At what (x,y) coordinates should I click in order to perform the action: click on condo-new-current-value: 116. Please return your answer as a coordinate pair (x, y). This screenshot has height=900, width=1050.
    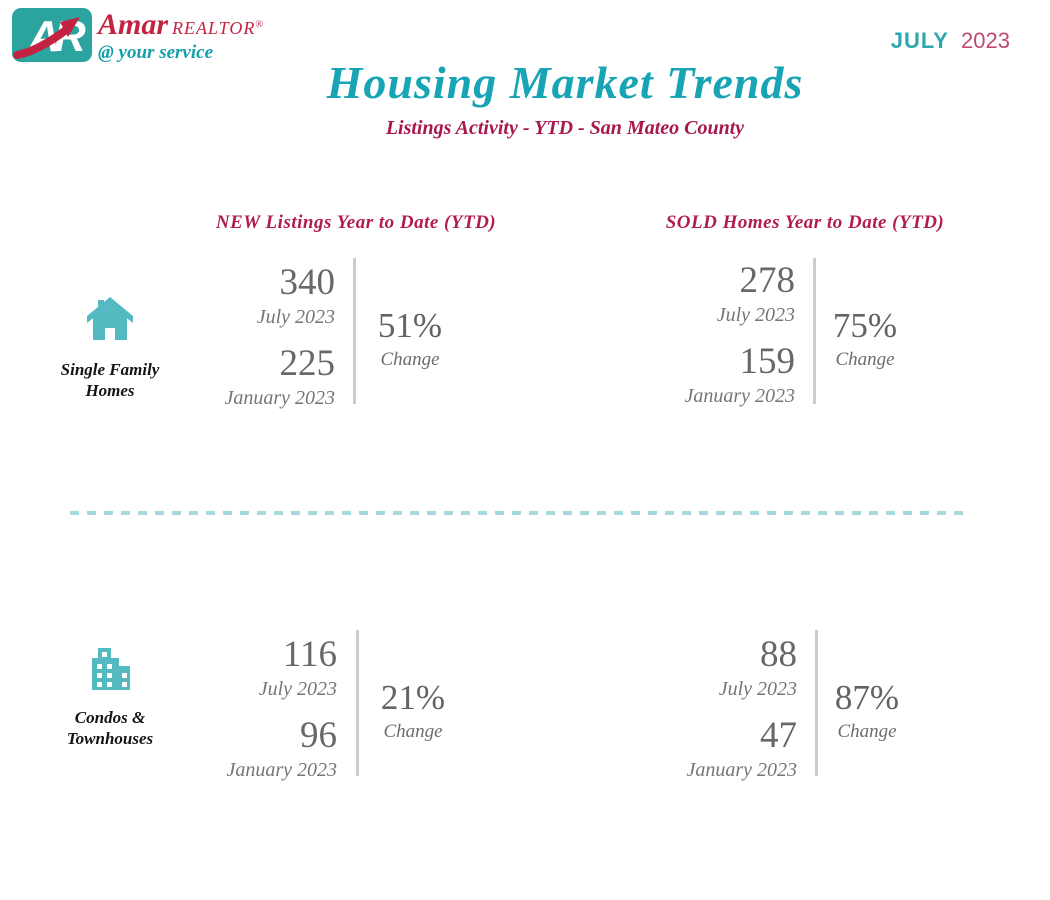
    Looking at the image, I should click on (309, 654).